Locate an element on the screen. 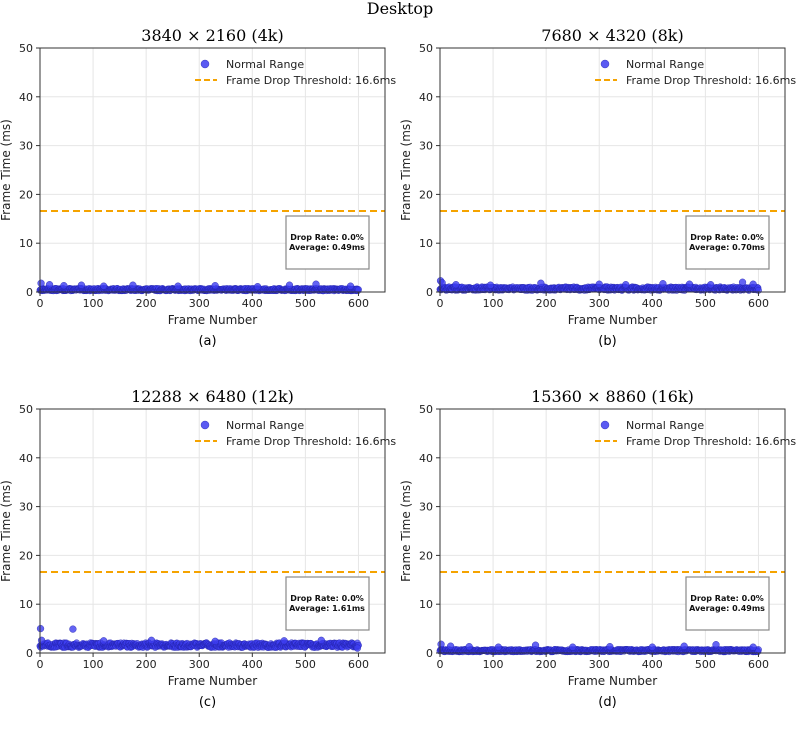  x-tick-label: 400 is located at coordinates (652, 664).